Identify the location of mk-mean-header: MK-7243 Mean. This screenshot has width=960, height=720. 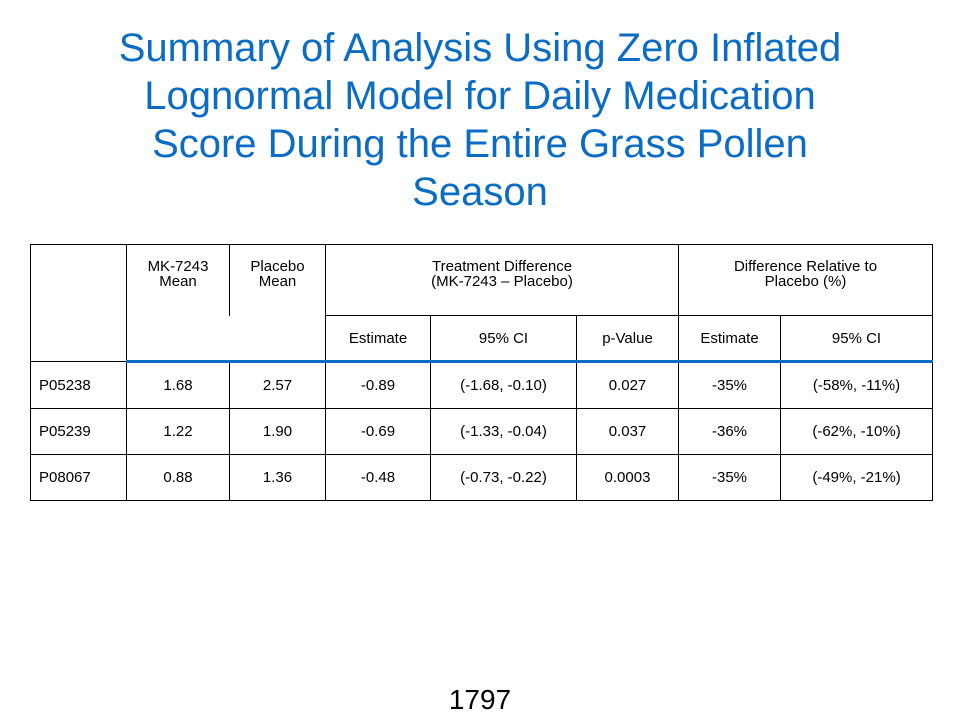
(178, 280).